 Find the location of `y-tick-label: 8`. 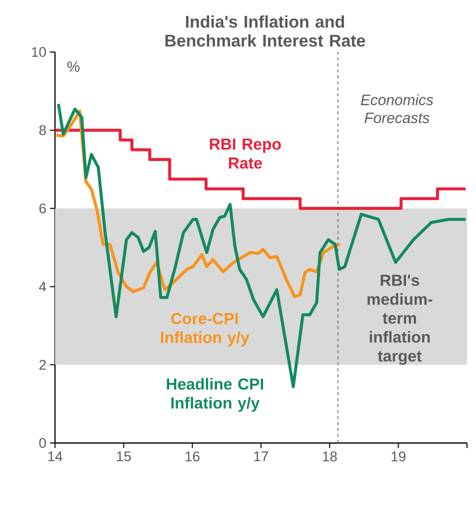

y-tick-label: 8 is located at coordinates (42, 130).